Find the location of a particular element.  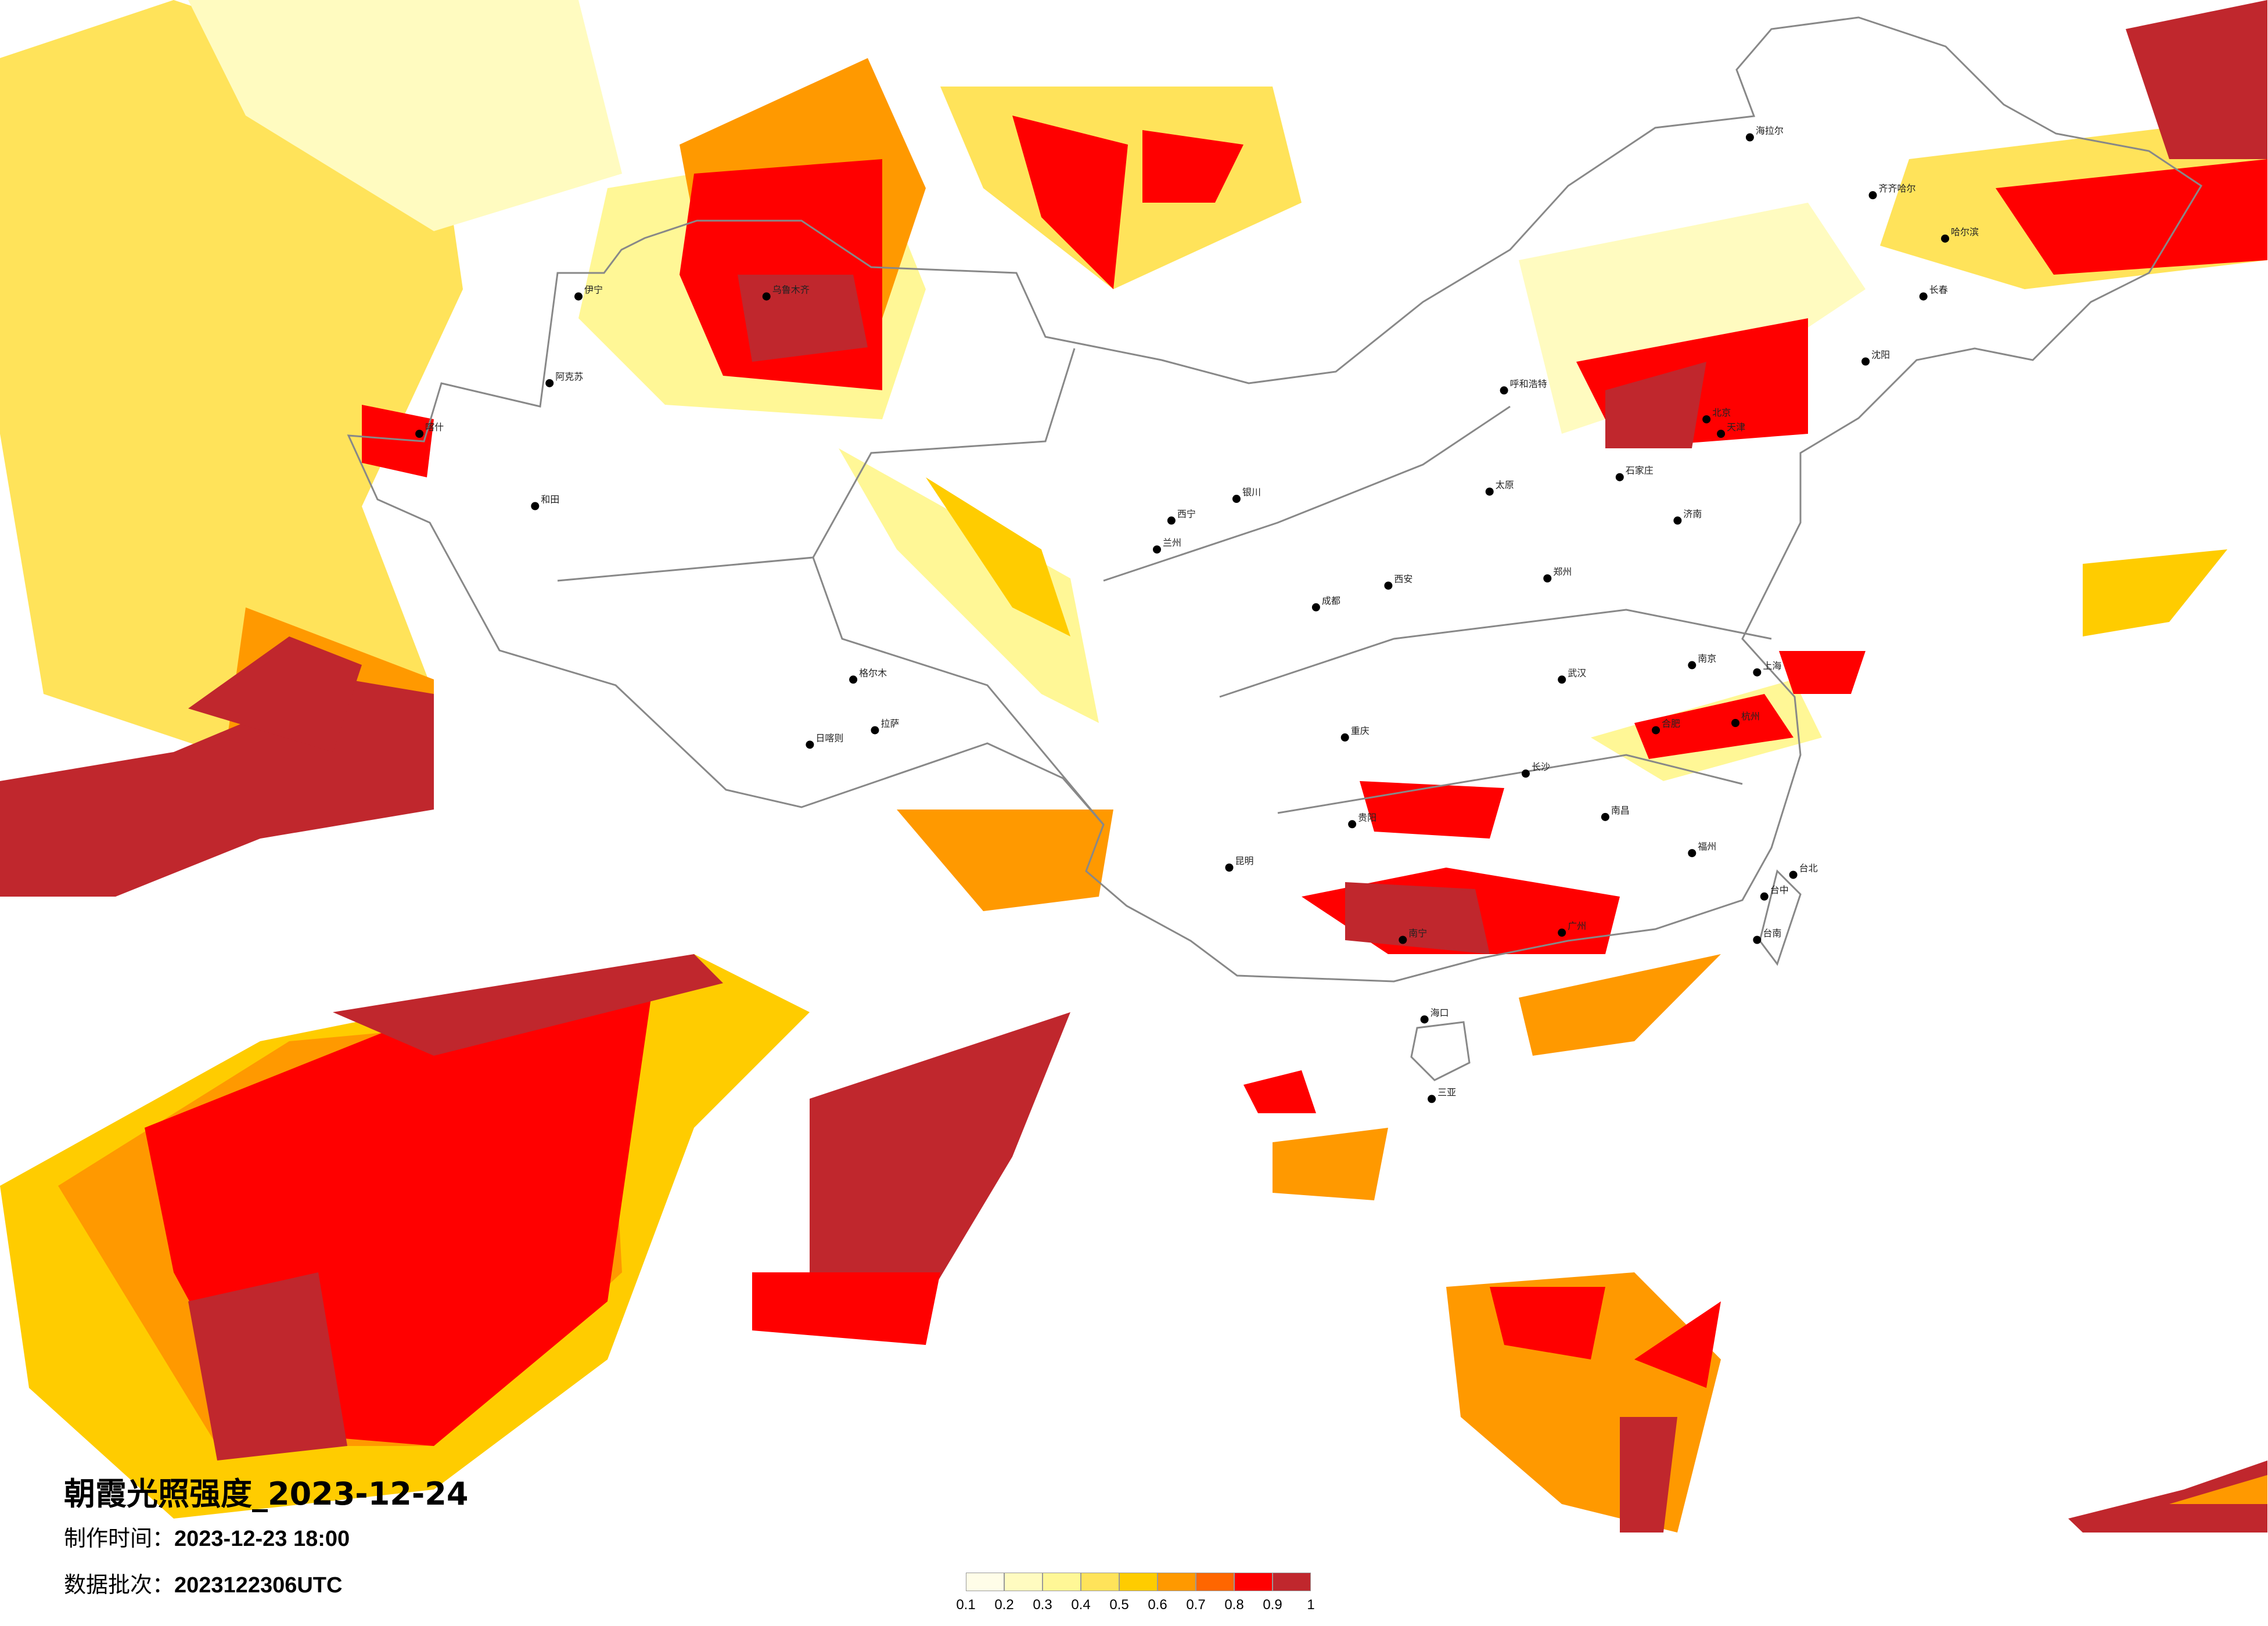

city-label: 拉萨 is located at coordinates (889, 723).